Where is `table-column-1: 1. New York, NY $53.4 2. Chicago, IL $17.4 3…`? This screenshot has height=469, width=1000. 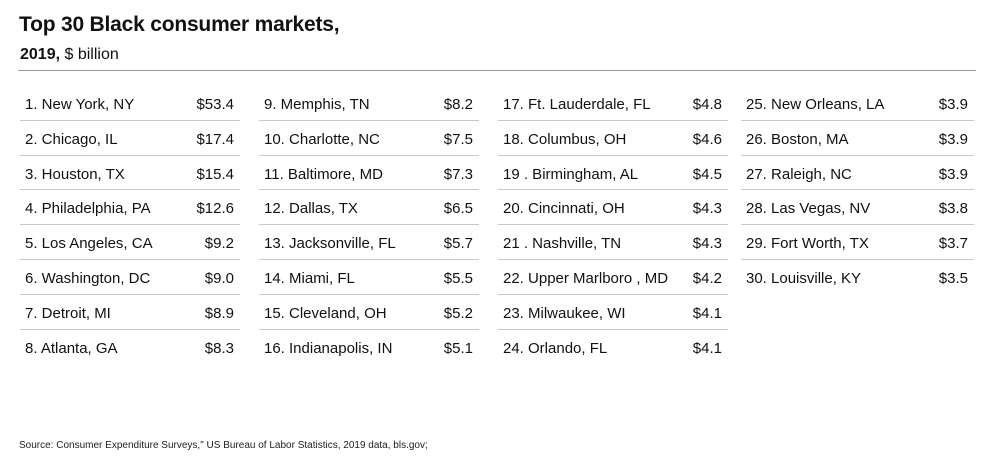 table-column-1: 1. New York, NY $53.4 2. Chicago, IL $17.4 3… is located at coordinates (130, 225).